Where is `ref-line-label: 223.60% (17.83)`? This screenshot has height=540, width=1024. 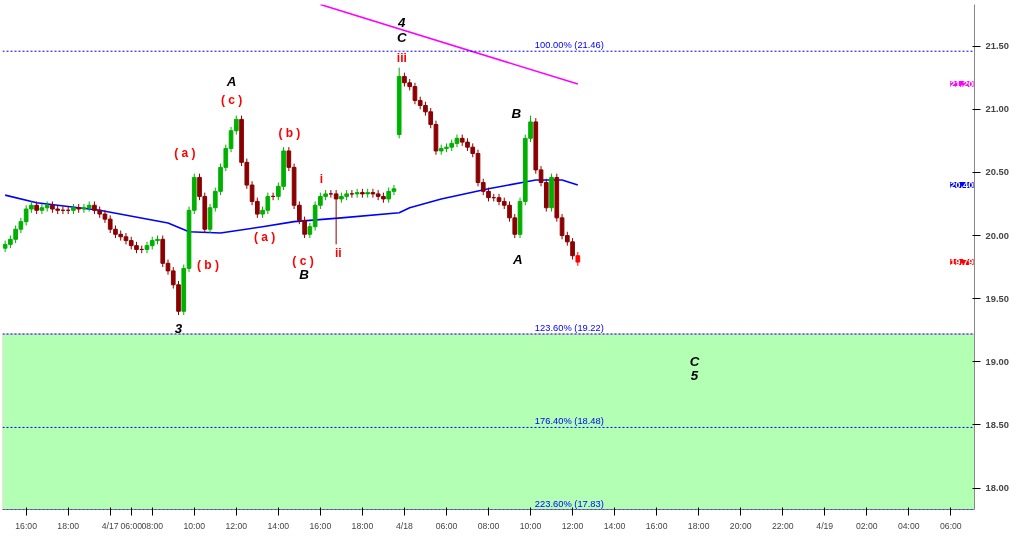
ref-line-label: 223.60% (17.83) is located at coordinates (569, 503).